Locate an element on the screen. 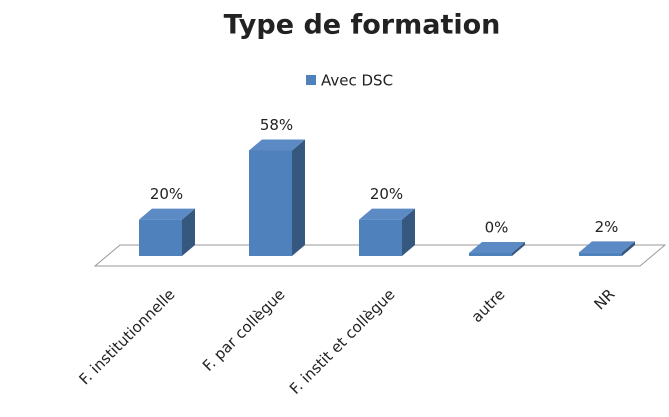 The width and height of the screenshot is (669, 417). x-tick-label: F. par collègue is located at coordinates (244, 330).